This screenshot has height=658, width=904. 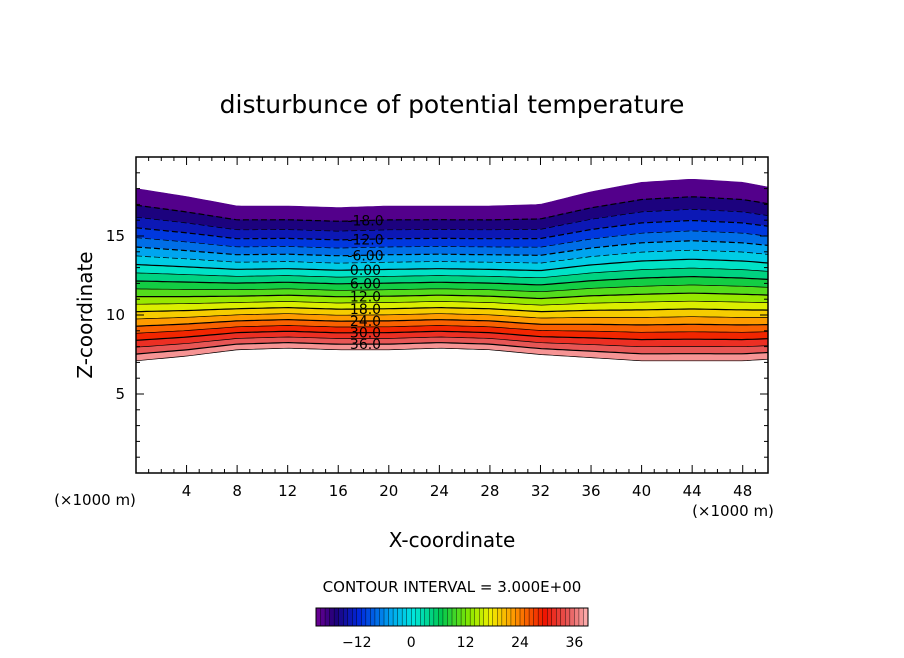 I want to click on contour-label: -12.0, so click(x=365, y=240).